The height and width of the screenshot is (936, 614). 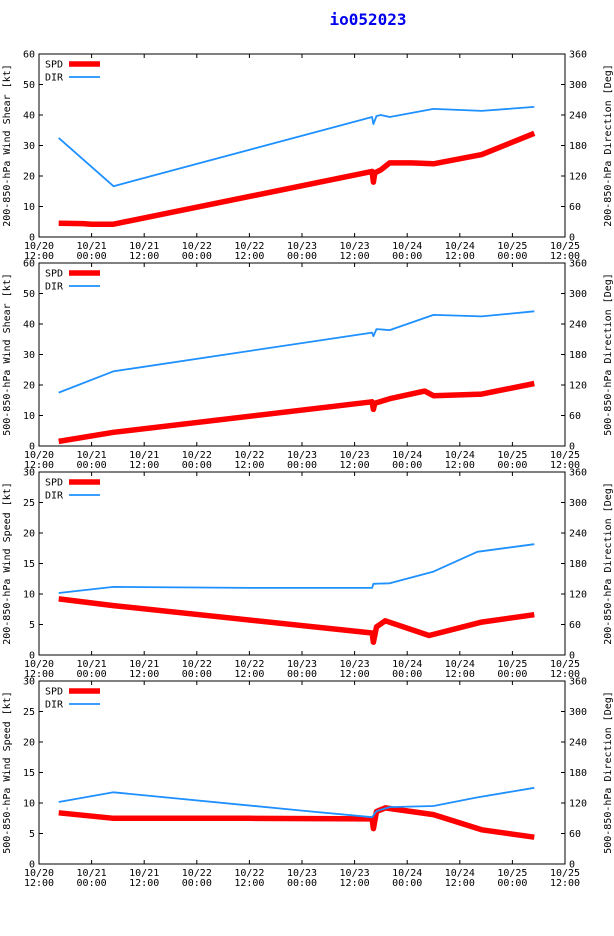 I want to click on spd-series-line, so click(x=297, y=178).